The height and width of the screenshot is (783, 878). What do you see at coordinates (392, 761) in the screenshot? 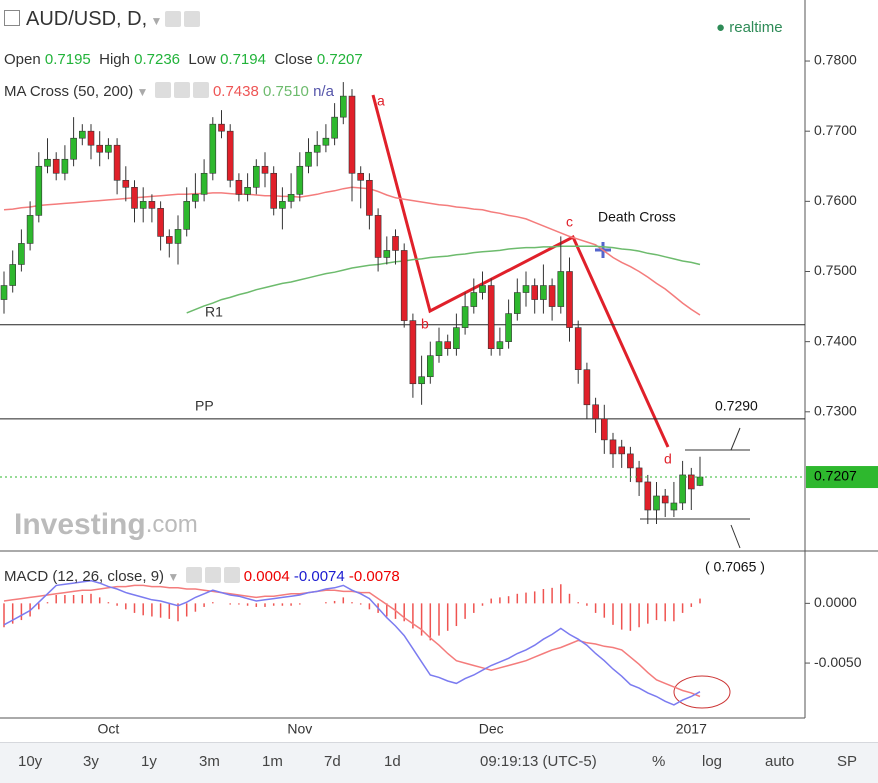
I see `range-button: 1d` at bounding box center [392, 761].